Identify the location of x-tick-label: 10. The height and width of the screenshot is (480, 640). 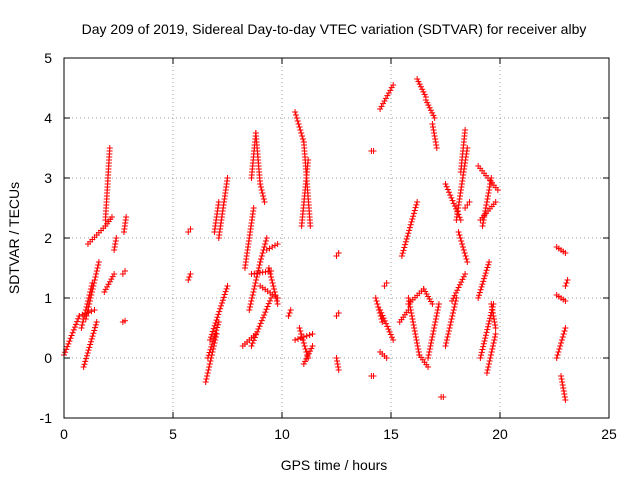
(282, 434).